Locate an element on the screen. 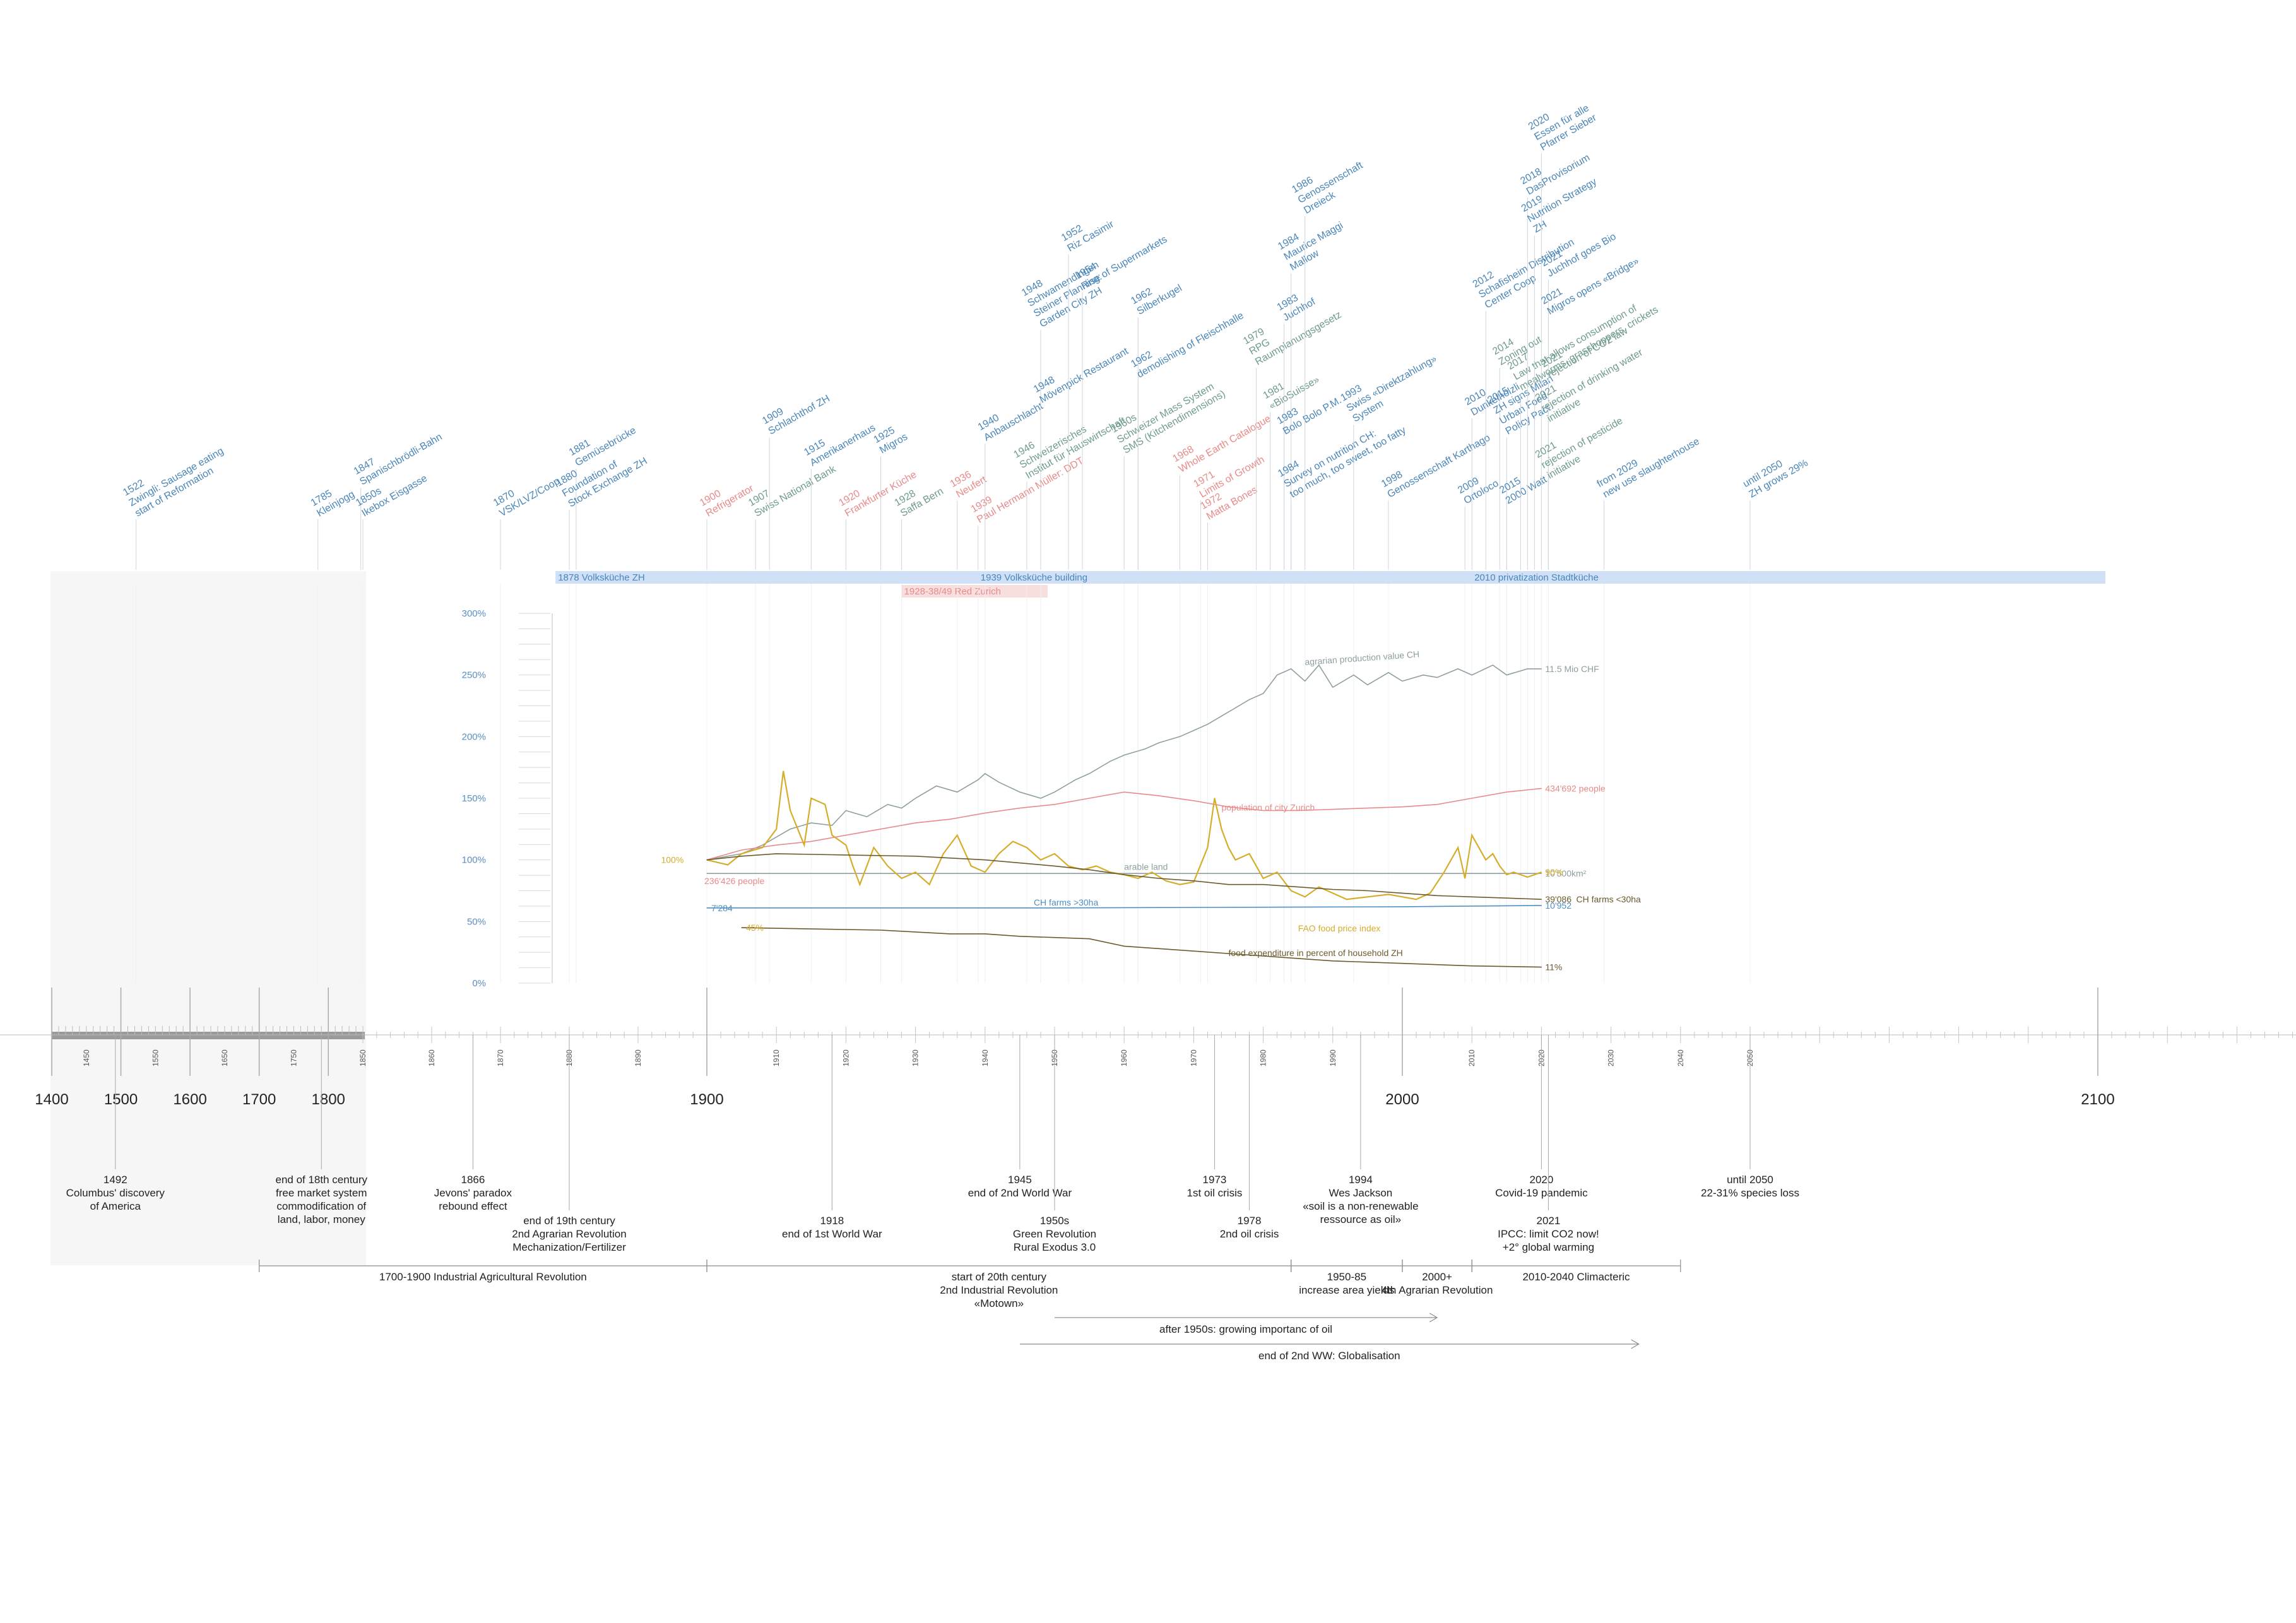 This screenshot has height=1623, width=2296. milestone-label-line: commodification of is located at coordinates (321, 1206).